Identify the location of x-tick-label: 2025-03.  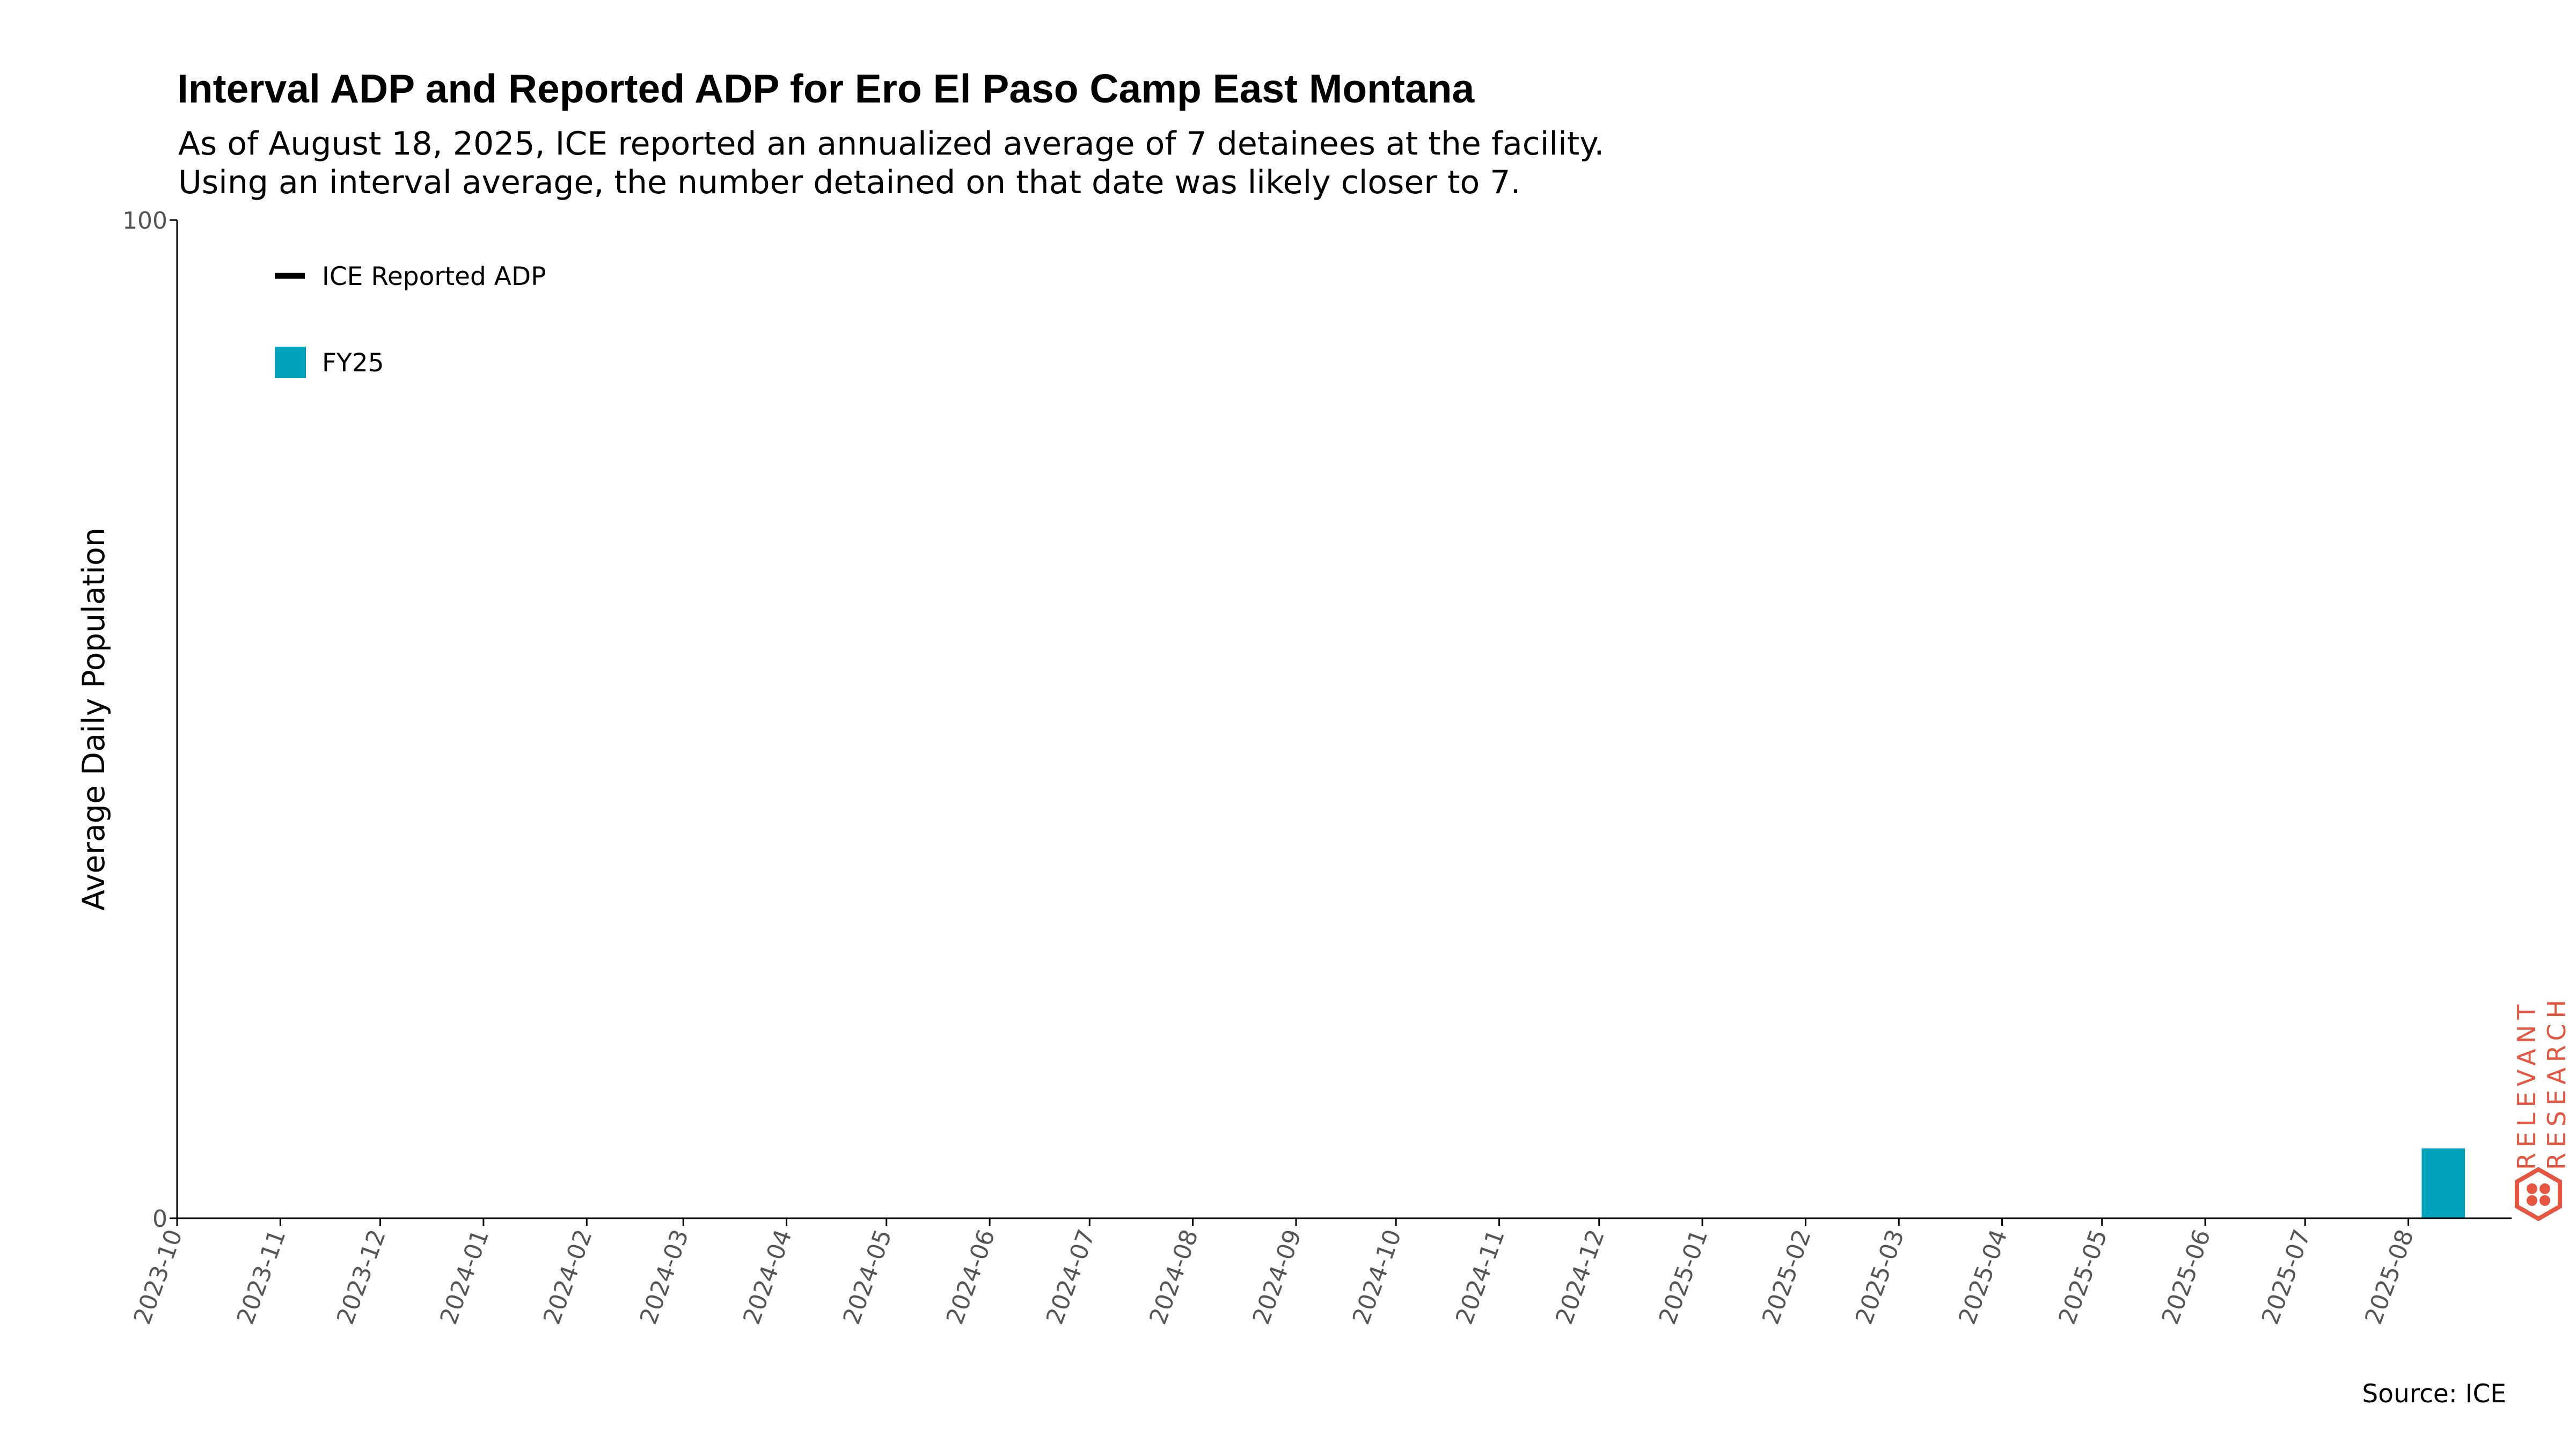
(1880, 1277).